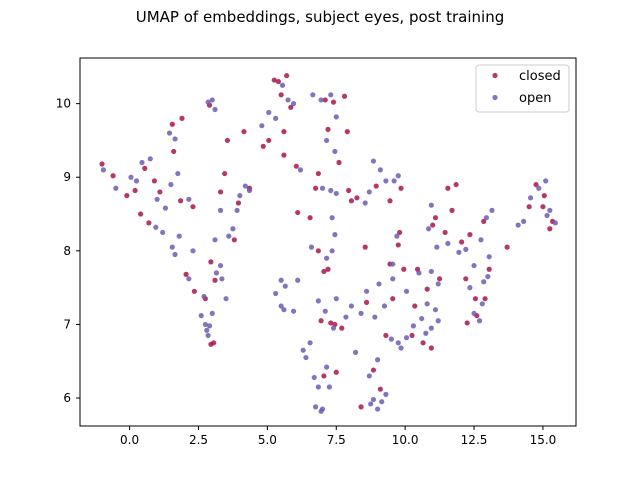 This screenshot has height=484, width=640. I want to click on x-tick-label: 10.0, so click(405, 440).